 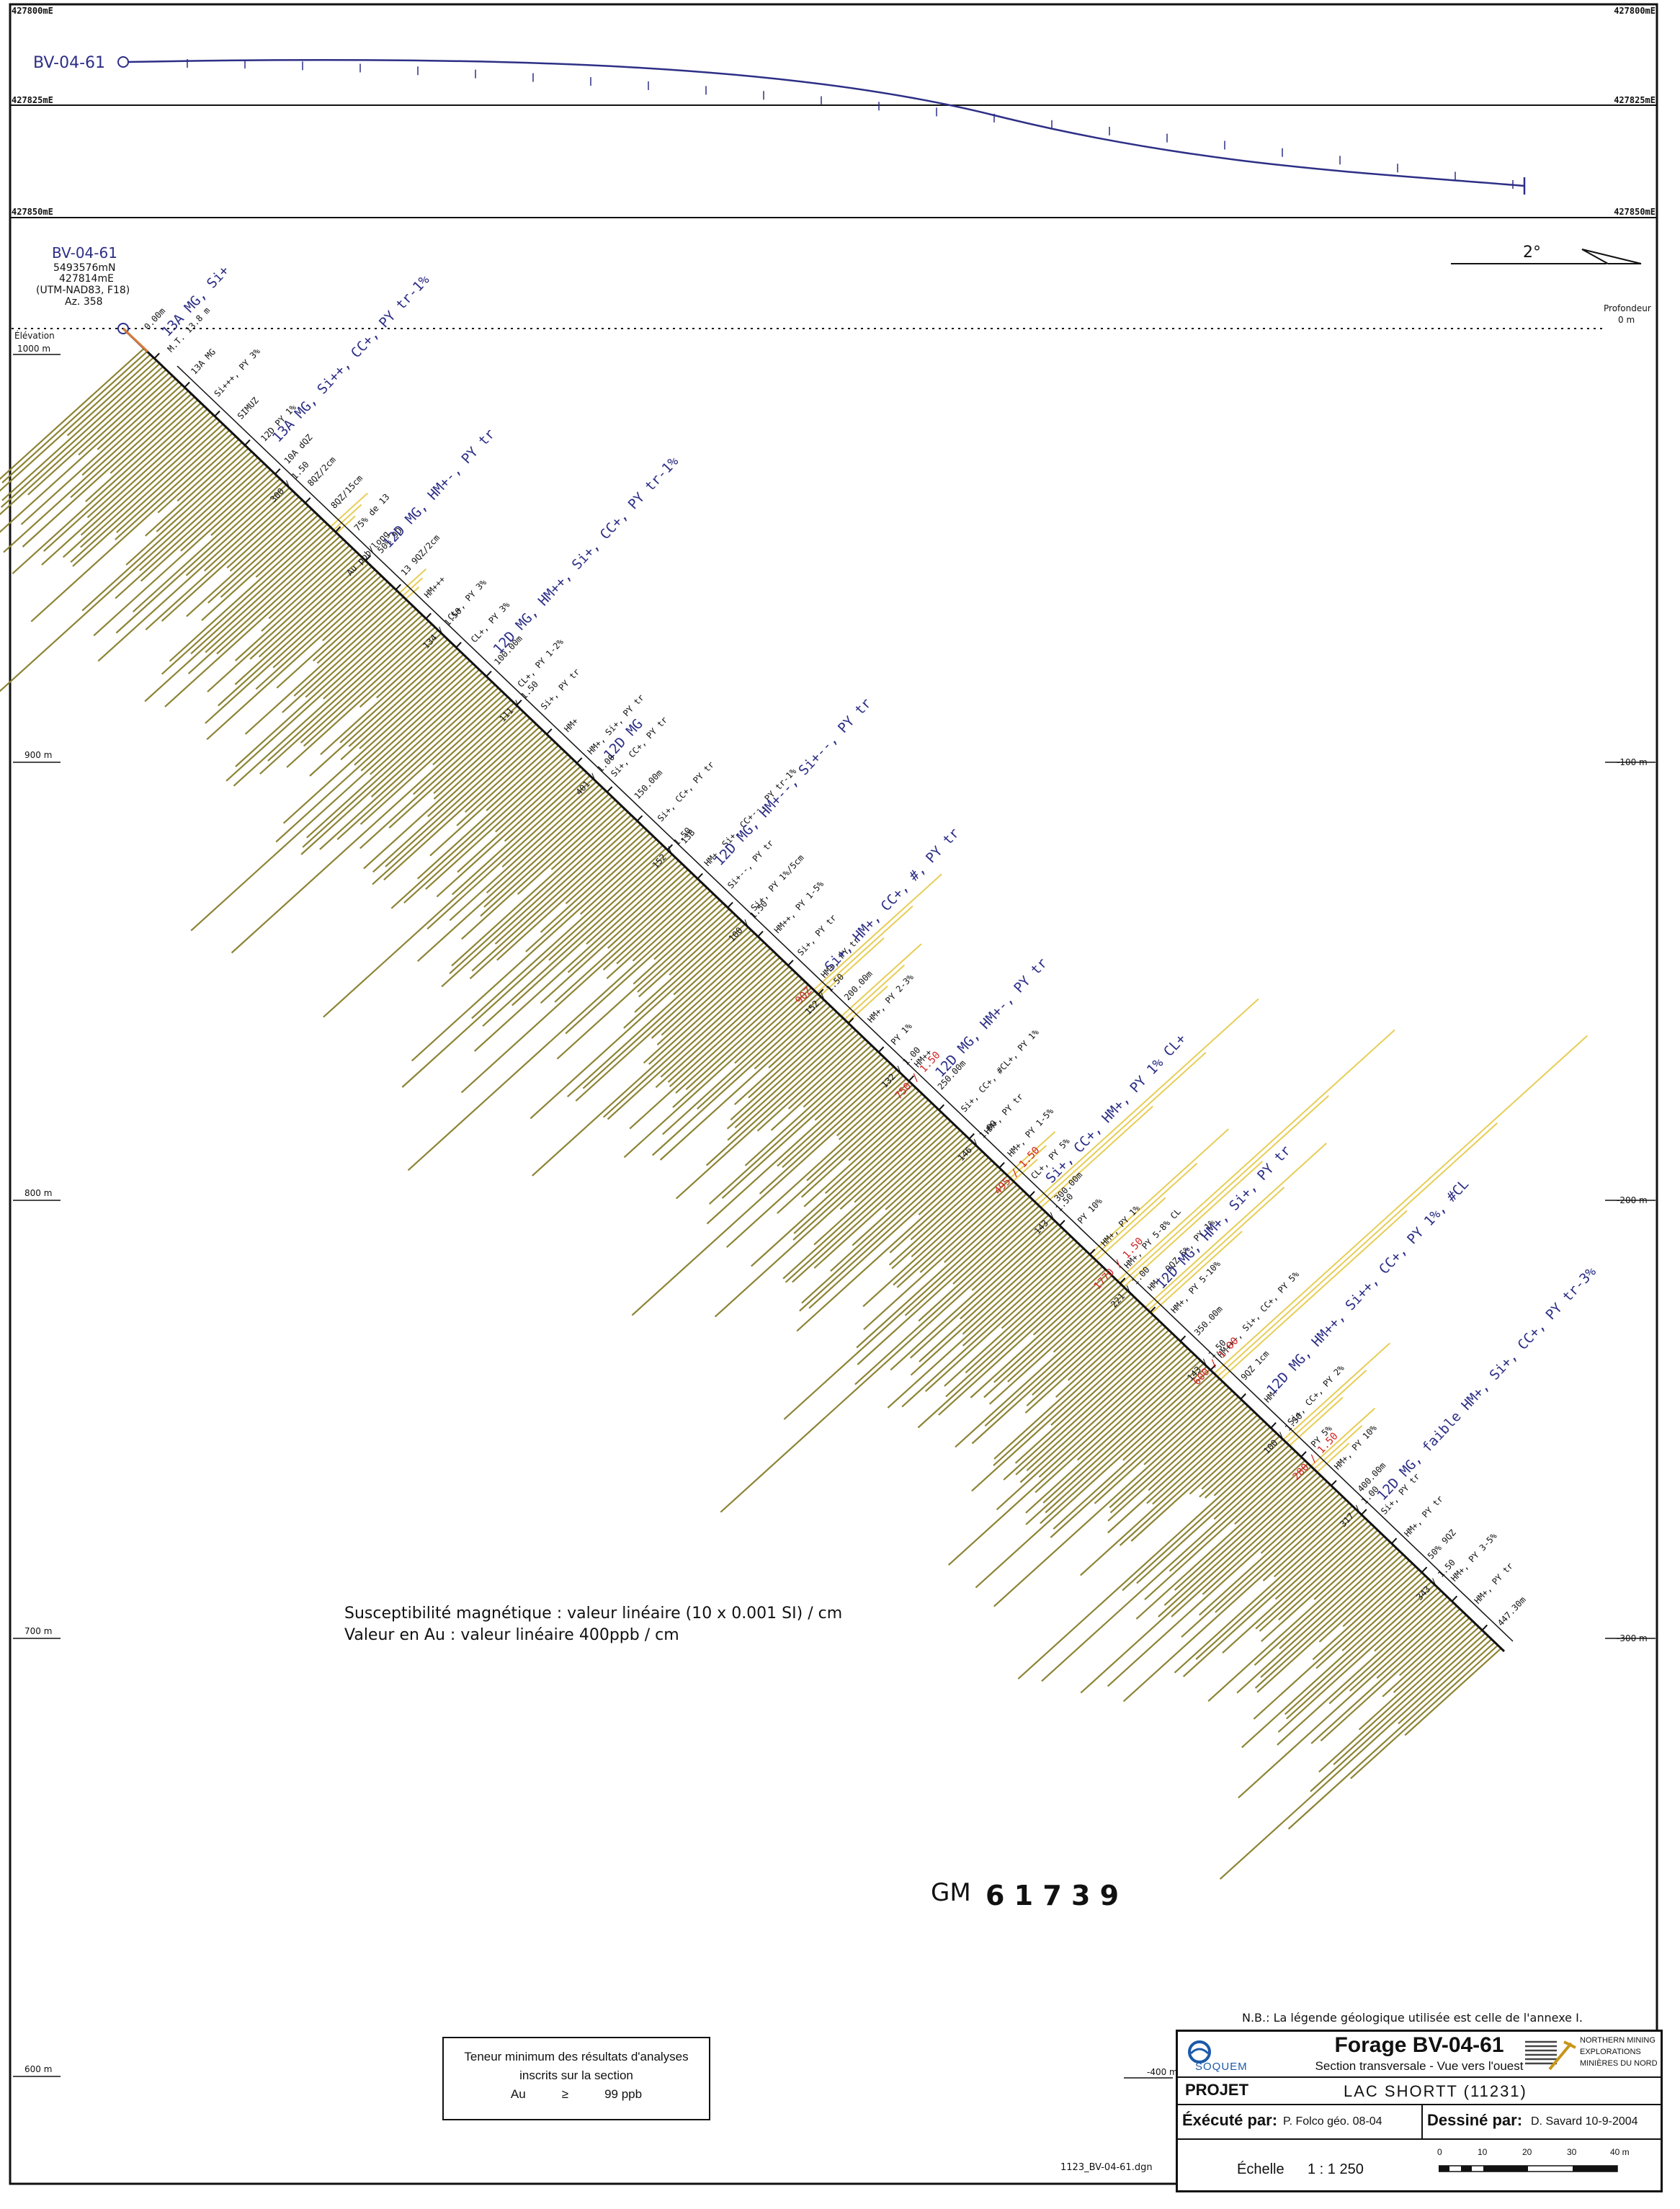 What do you see at coordinates (123, 328) in the screenshot?
I see `section-collar-symbol` at bounding box center [123, 328].